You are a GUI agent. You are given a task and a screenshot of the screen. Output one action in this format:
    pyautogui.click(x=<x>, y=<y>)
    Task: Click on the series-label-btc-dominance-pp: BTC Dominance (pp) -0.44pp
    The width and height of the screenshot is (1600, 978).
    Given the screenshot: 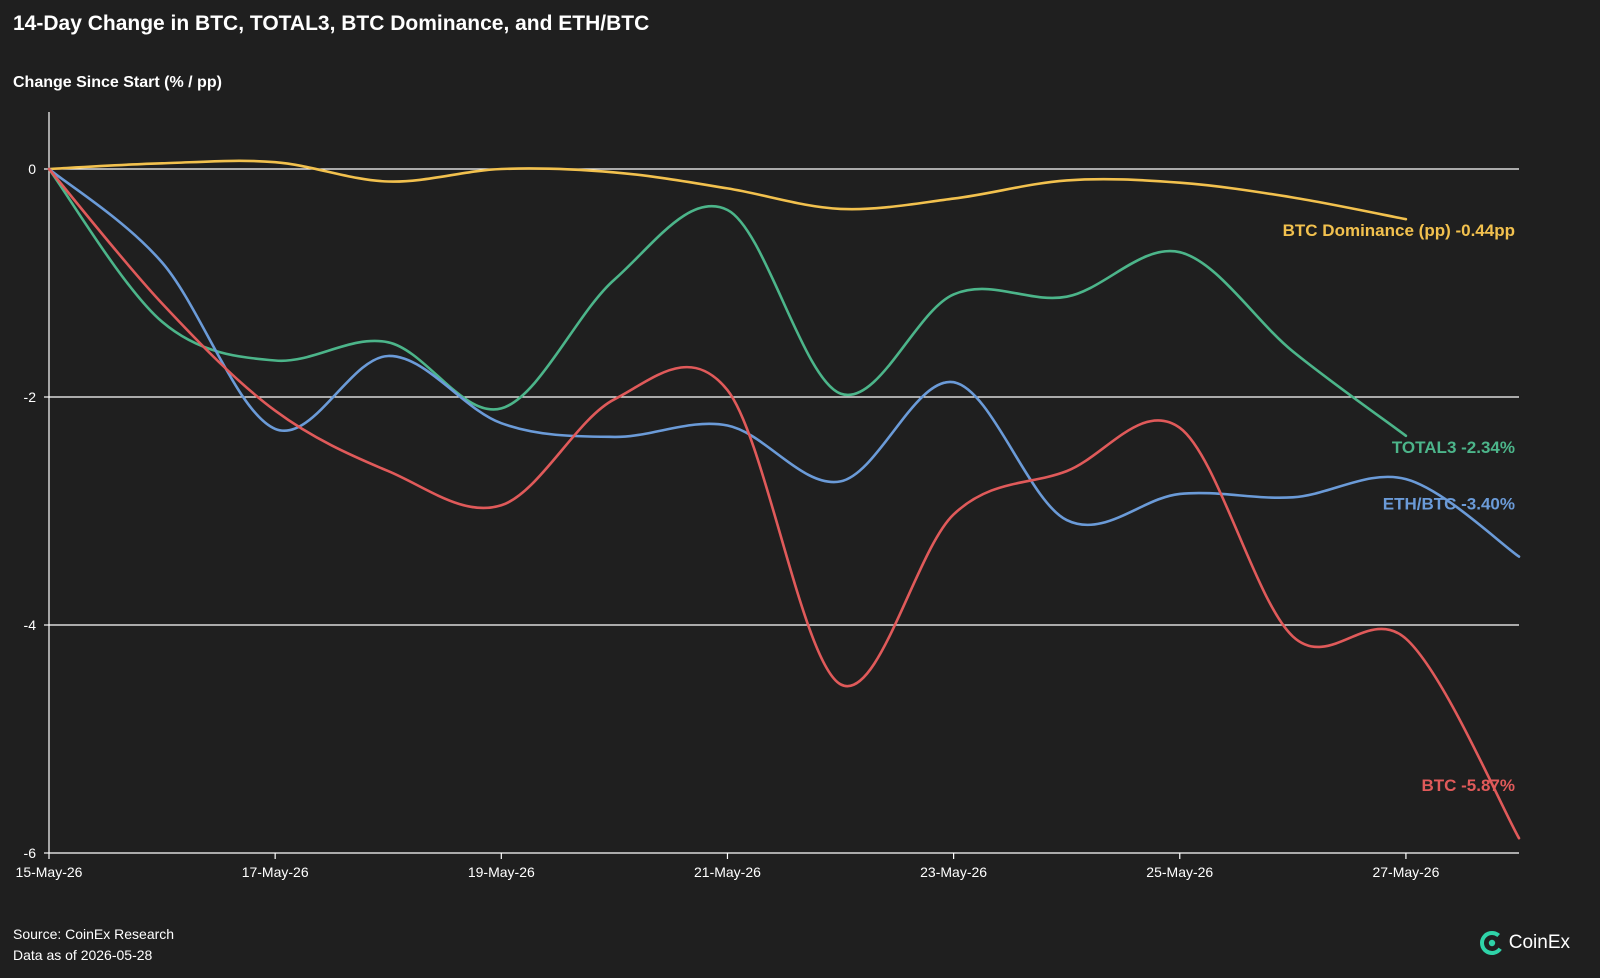 What is the action you would take?
    pyautogui.click(x=1399, y=230)
    